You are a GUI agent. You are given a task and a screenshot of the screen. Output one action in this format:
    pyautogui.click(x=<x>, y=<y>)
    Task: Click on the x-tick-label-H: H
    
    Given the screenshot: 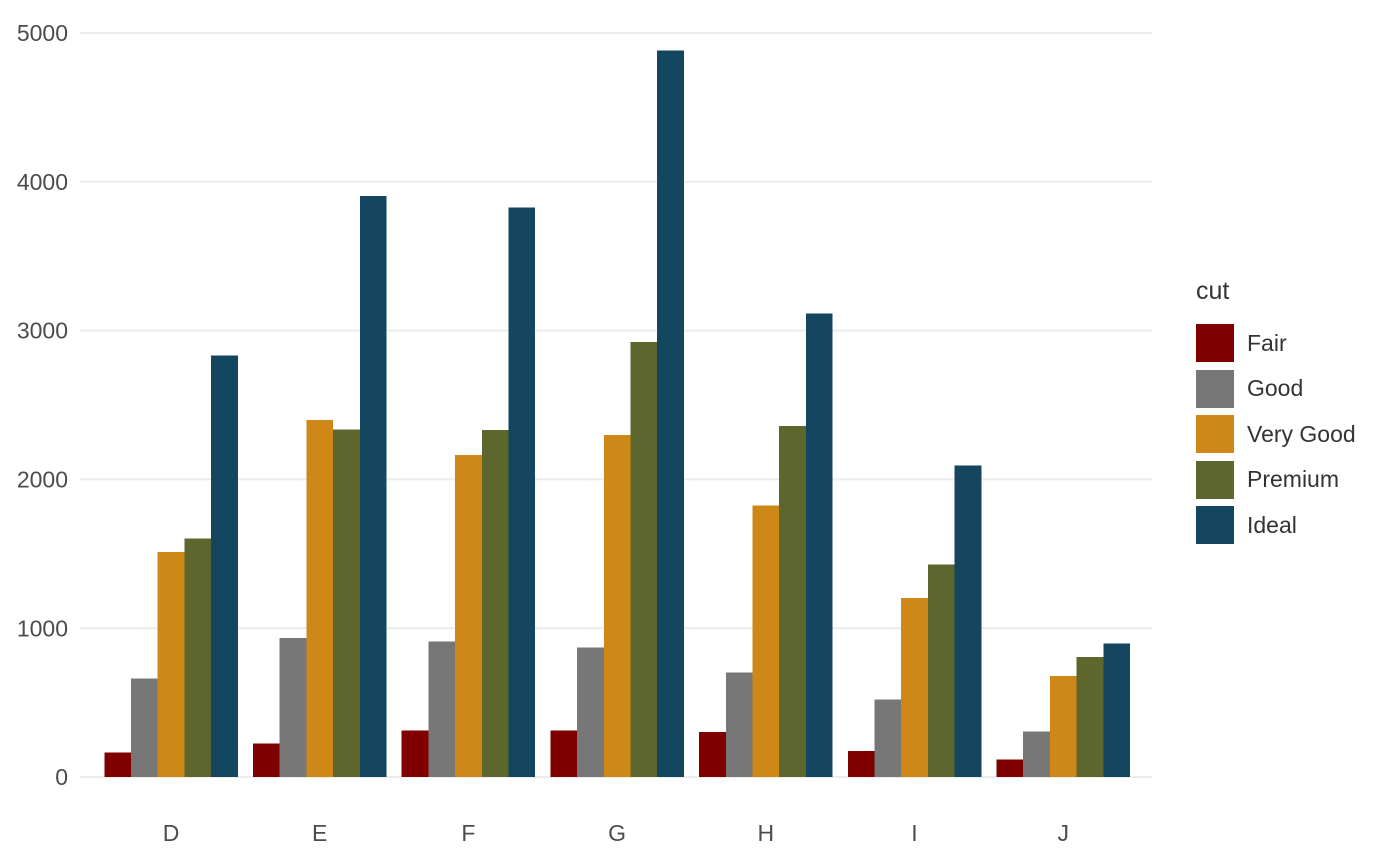 What is the action you would take?
    pyautogui.click(x=765, y=833)
    